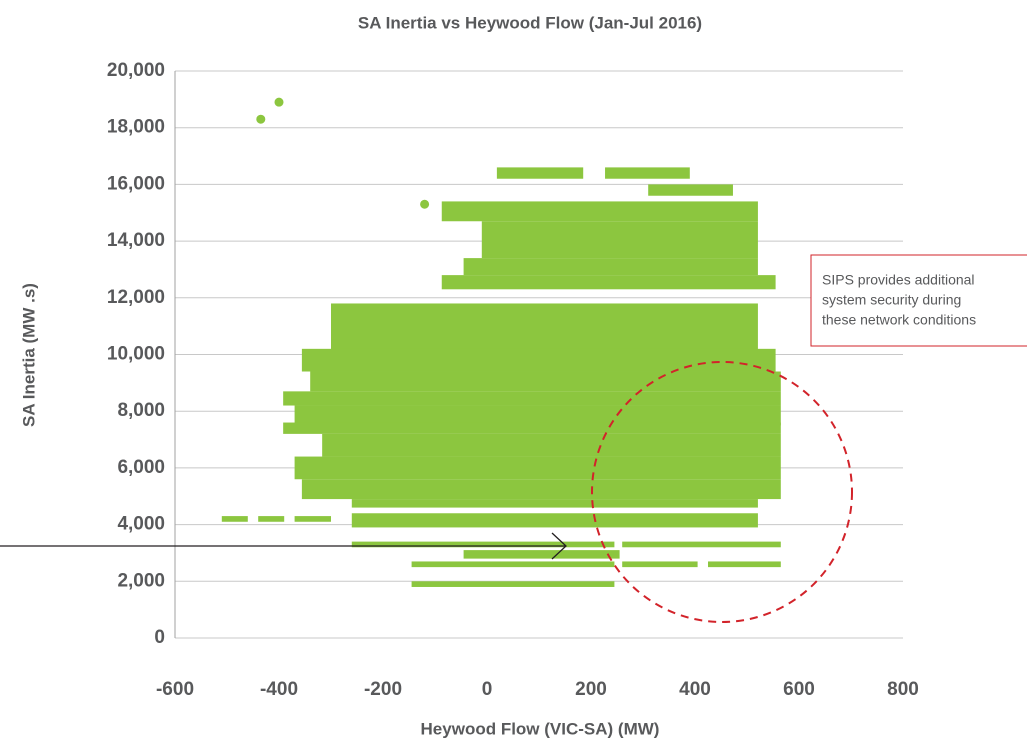  What do you see at coordinates (903, 689) in the screenshot?
I see `x-tick-label: 800` at bounding box center [903, 689].